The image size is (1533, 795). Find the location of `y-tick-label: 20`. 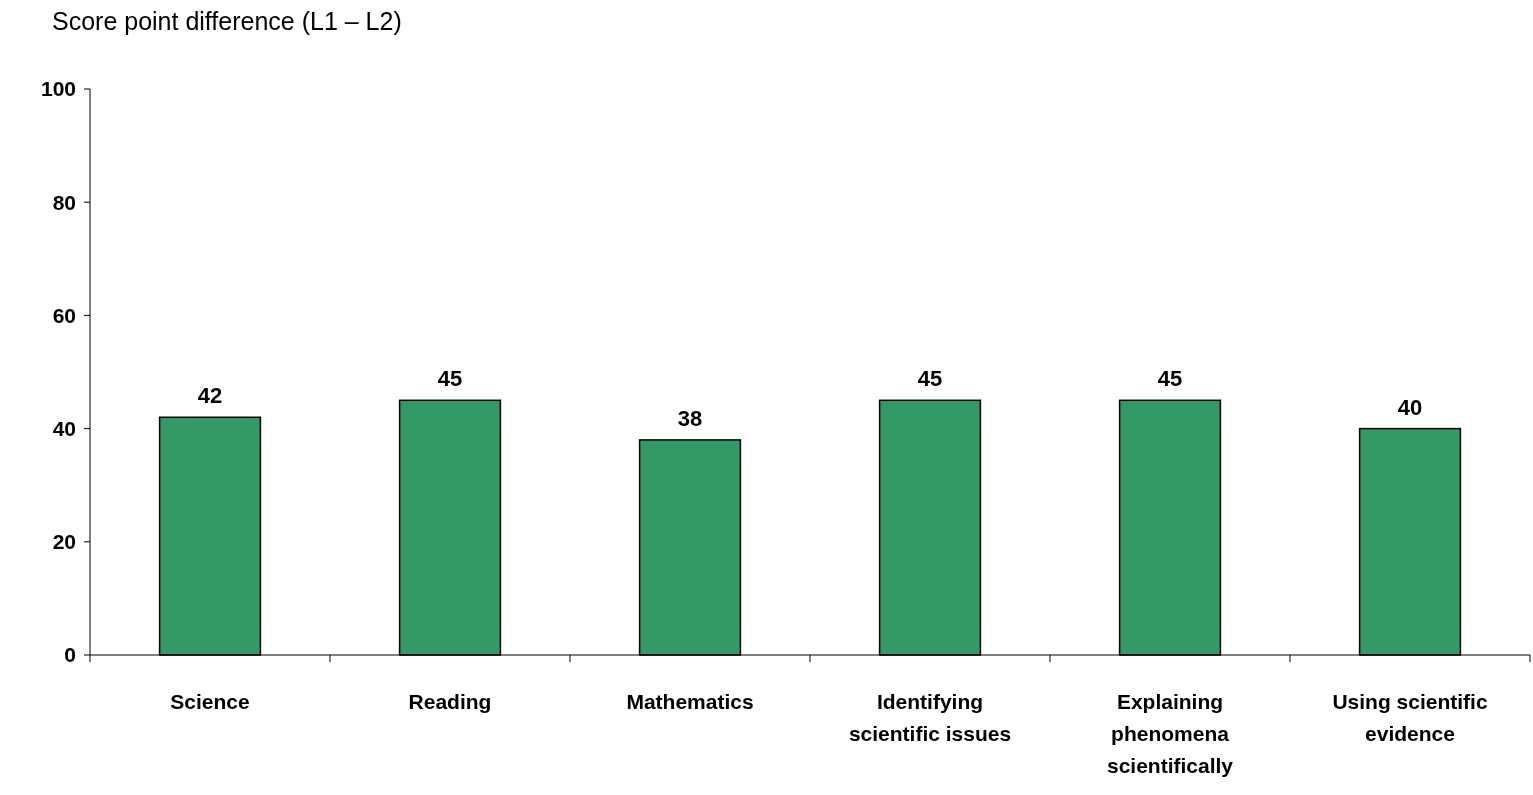

y-tick-label: 20 is located at coordinates (64, 542).